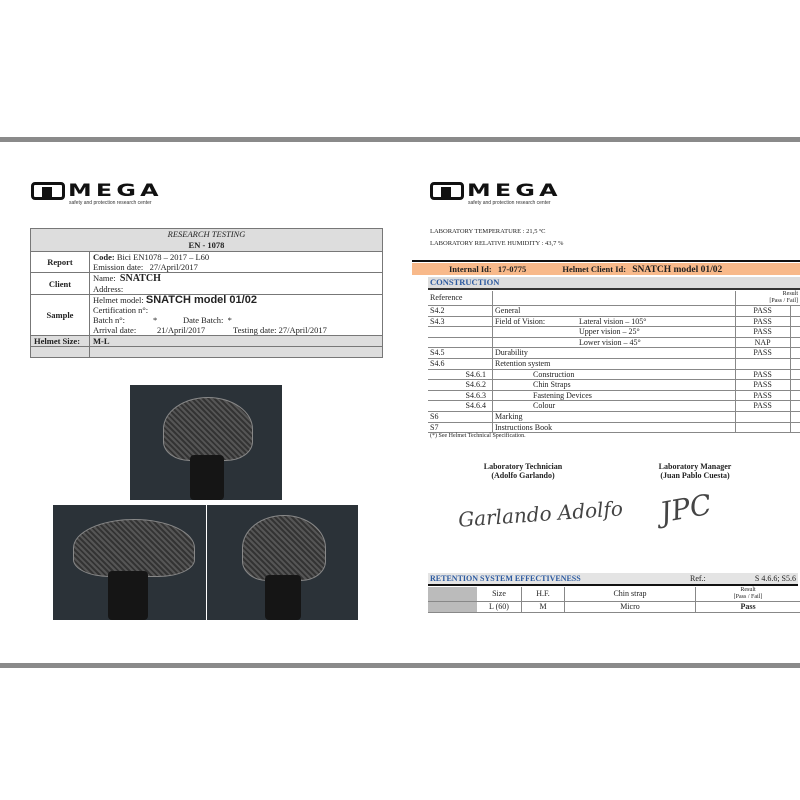 The image size is (800, 800). What do you see at coordinates (534, 428) in the screenshot?
I see `construction-desc: Instructions Book` at bounding box center [534, 428].